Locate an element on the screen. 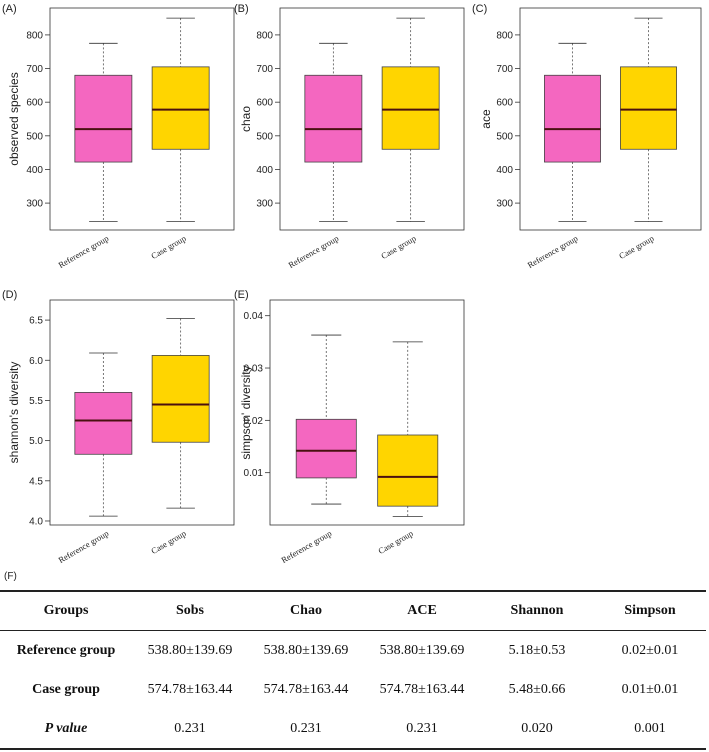 This screenshot has width=709, height=752. header-simpson: Simpson is located at coordinates (650, 610).